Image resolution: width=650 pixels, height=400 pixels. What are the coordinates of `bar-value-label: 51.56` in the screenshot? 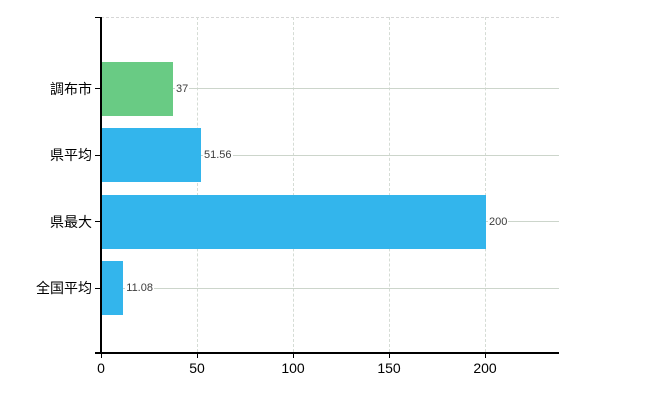 It's located at (217, 155).